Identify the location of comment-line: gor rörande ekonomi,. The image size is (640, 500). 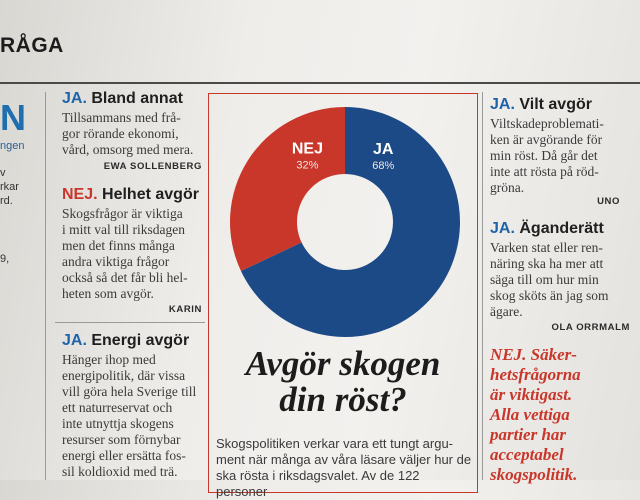
(120, 133).